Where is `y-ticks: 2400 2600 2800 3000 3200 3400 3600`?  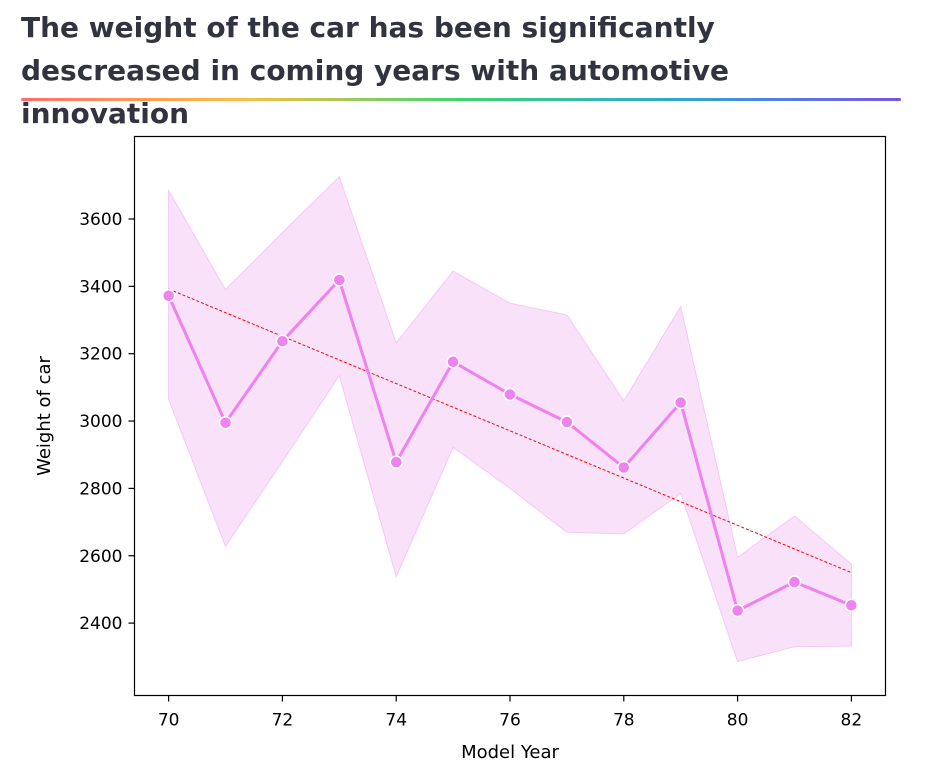 y-ticks: 2400 2600 2800 3000 3200 3400 3600 is located at coordinates (107, 422).